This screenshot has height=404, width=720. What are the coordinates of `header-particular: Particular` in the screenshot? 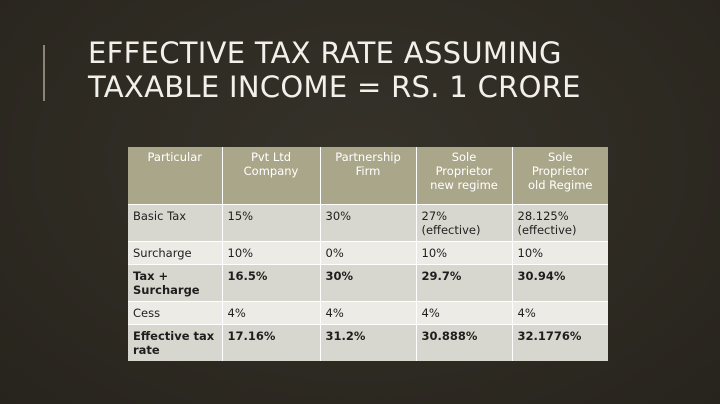 It's located at (175, 176).